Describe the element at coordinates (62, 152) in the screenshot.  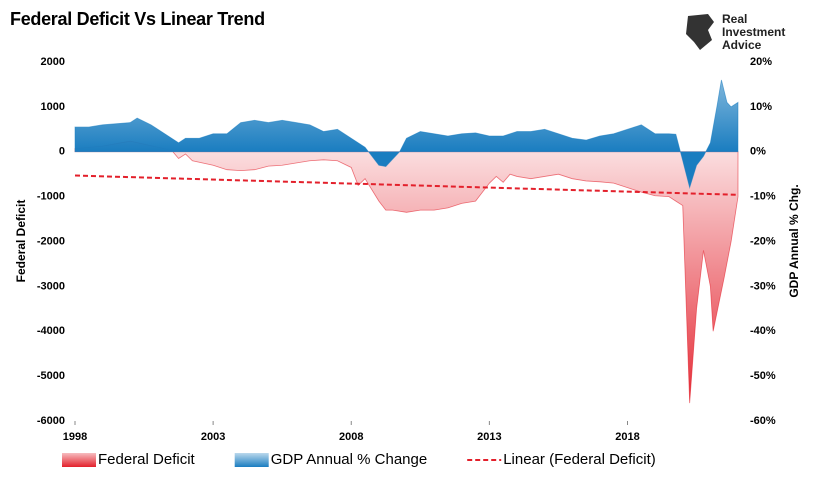
I see `y-tick-label: 0` at that location.